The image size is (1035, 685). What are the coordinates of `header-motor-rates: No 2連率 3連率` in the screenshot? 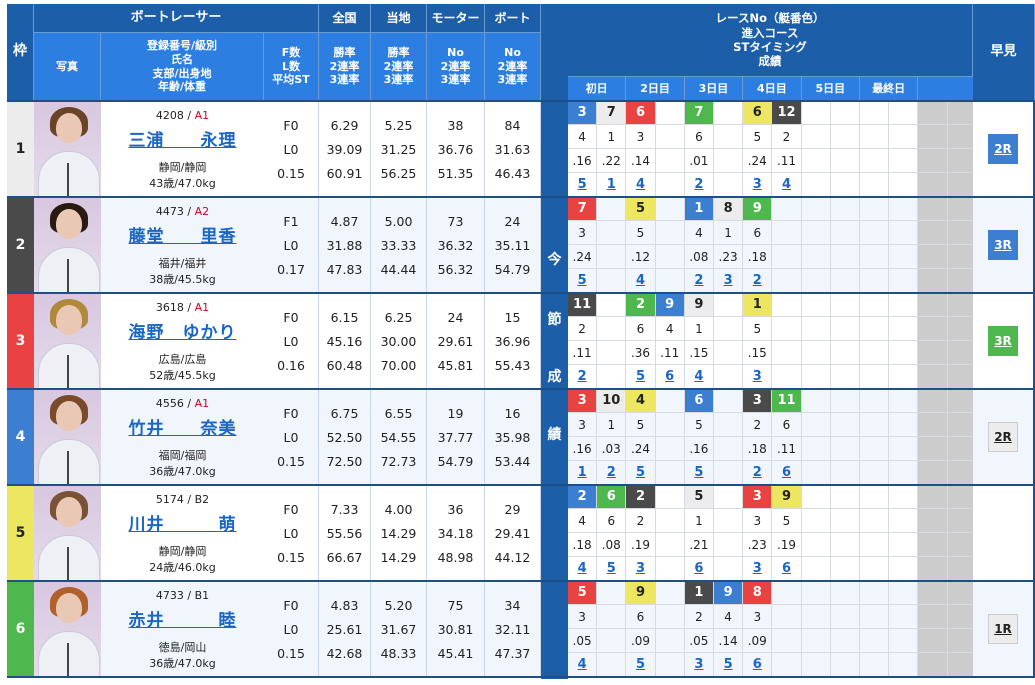 It's located at (456, 67).